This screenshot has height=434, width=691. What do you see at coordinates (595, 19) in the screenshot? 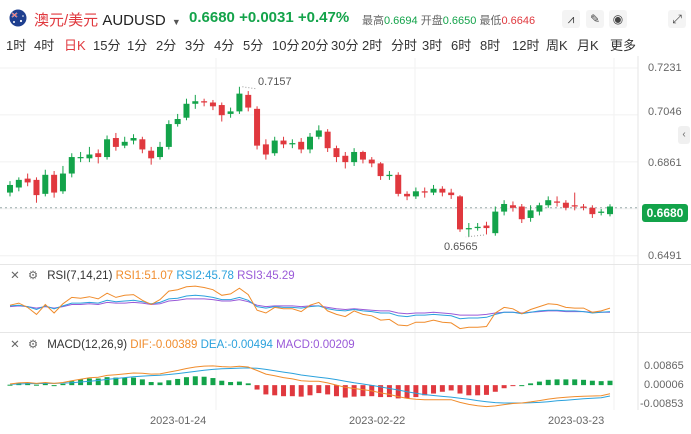
I see `draw-icon: ✎` at bounding box center [595, 19].